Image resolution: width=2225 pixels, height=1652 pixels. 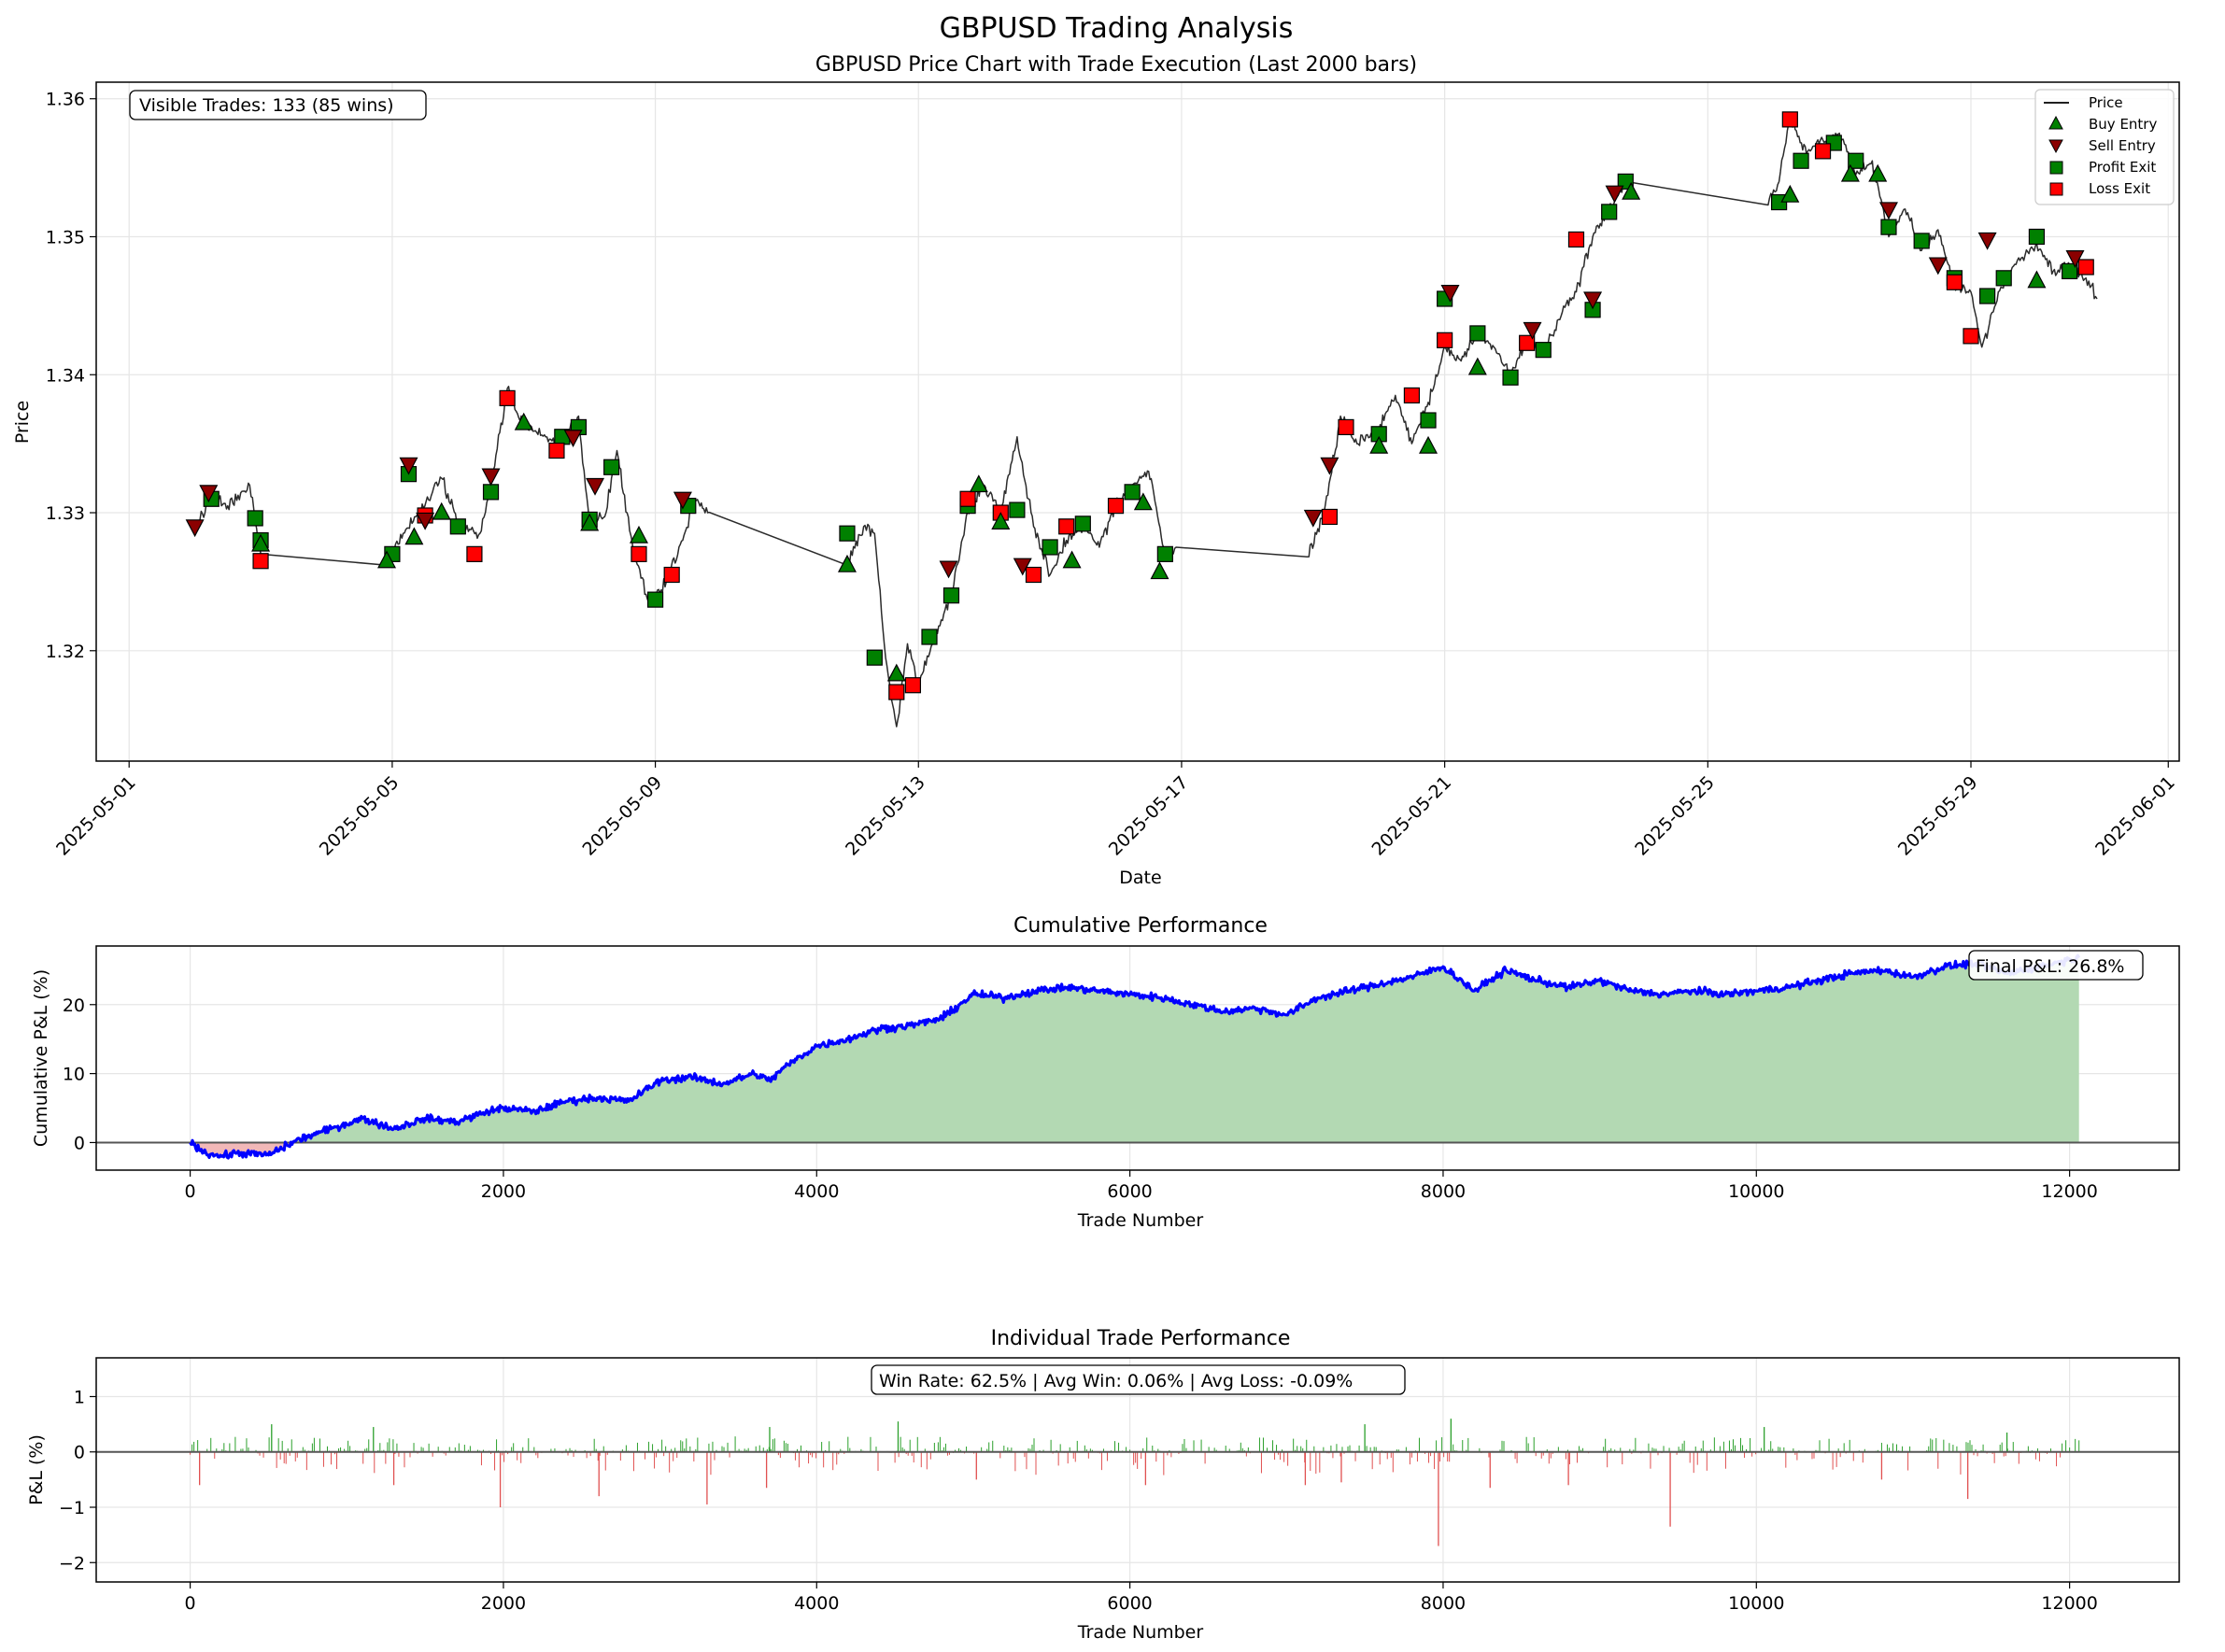 I want to click on cumulative-x-tick-label: 0, so click(x=190, y=1191).